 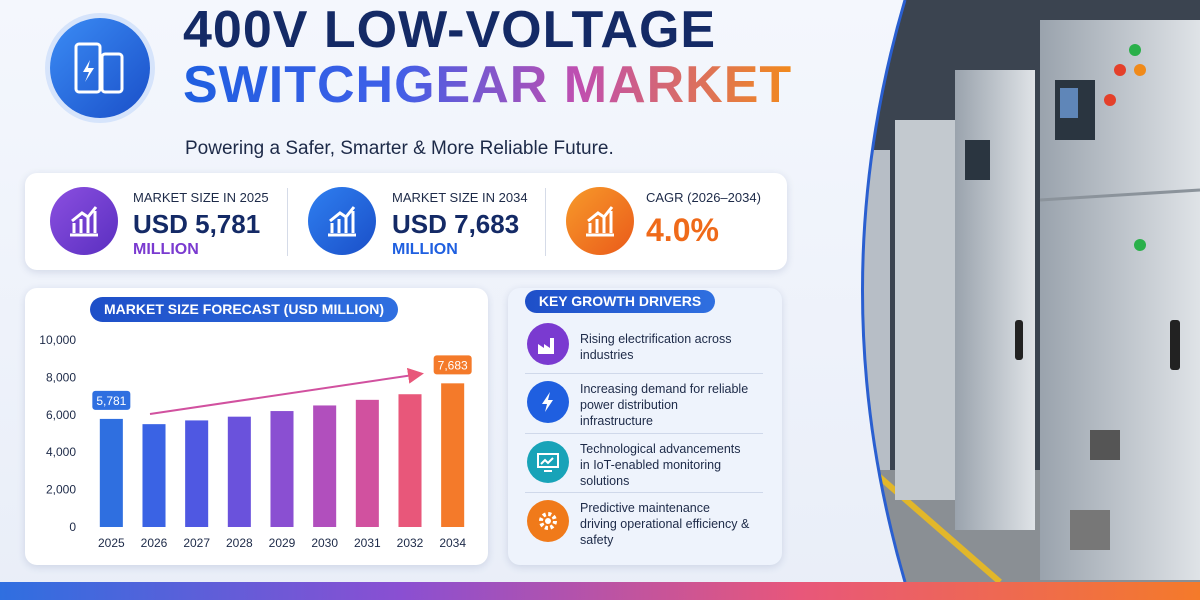 I want to click on driver-text: Rising electrification across industries, so click(x=656, y=347).